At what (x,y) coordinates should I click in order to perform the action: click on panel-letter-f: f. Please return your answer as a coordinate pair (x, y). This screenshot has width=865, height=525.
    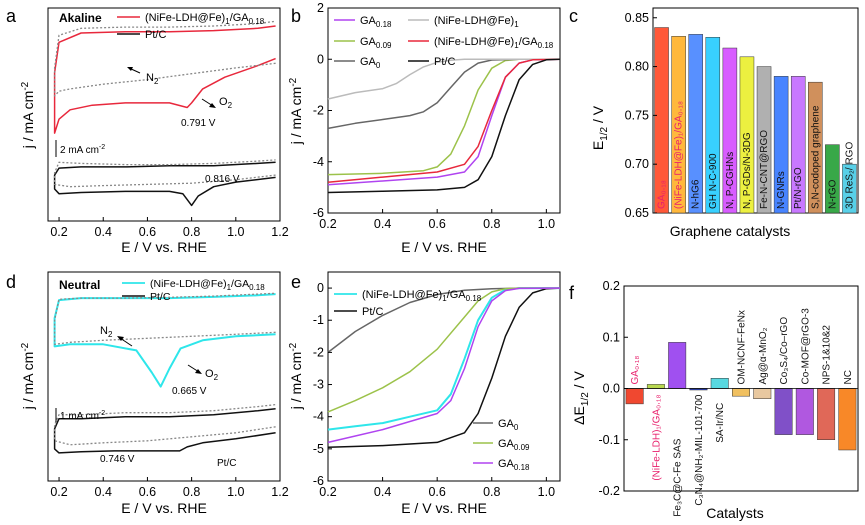
    Looking at the image, I should click on (572, 293).